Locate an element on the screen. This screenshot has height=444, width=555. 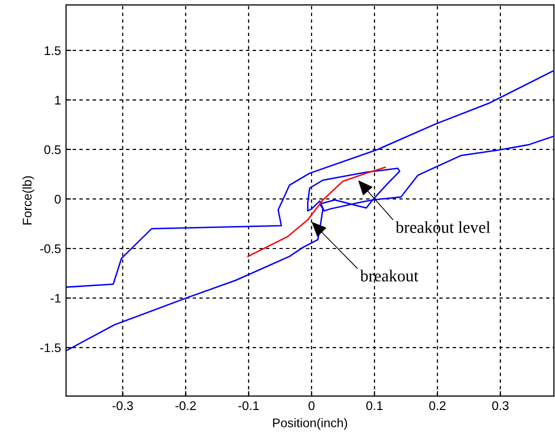
y-tick-label: 1 is located at coordinates (58, 100).